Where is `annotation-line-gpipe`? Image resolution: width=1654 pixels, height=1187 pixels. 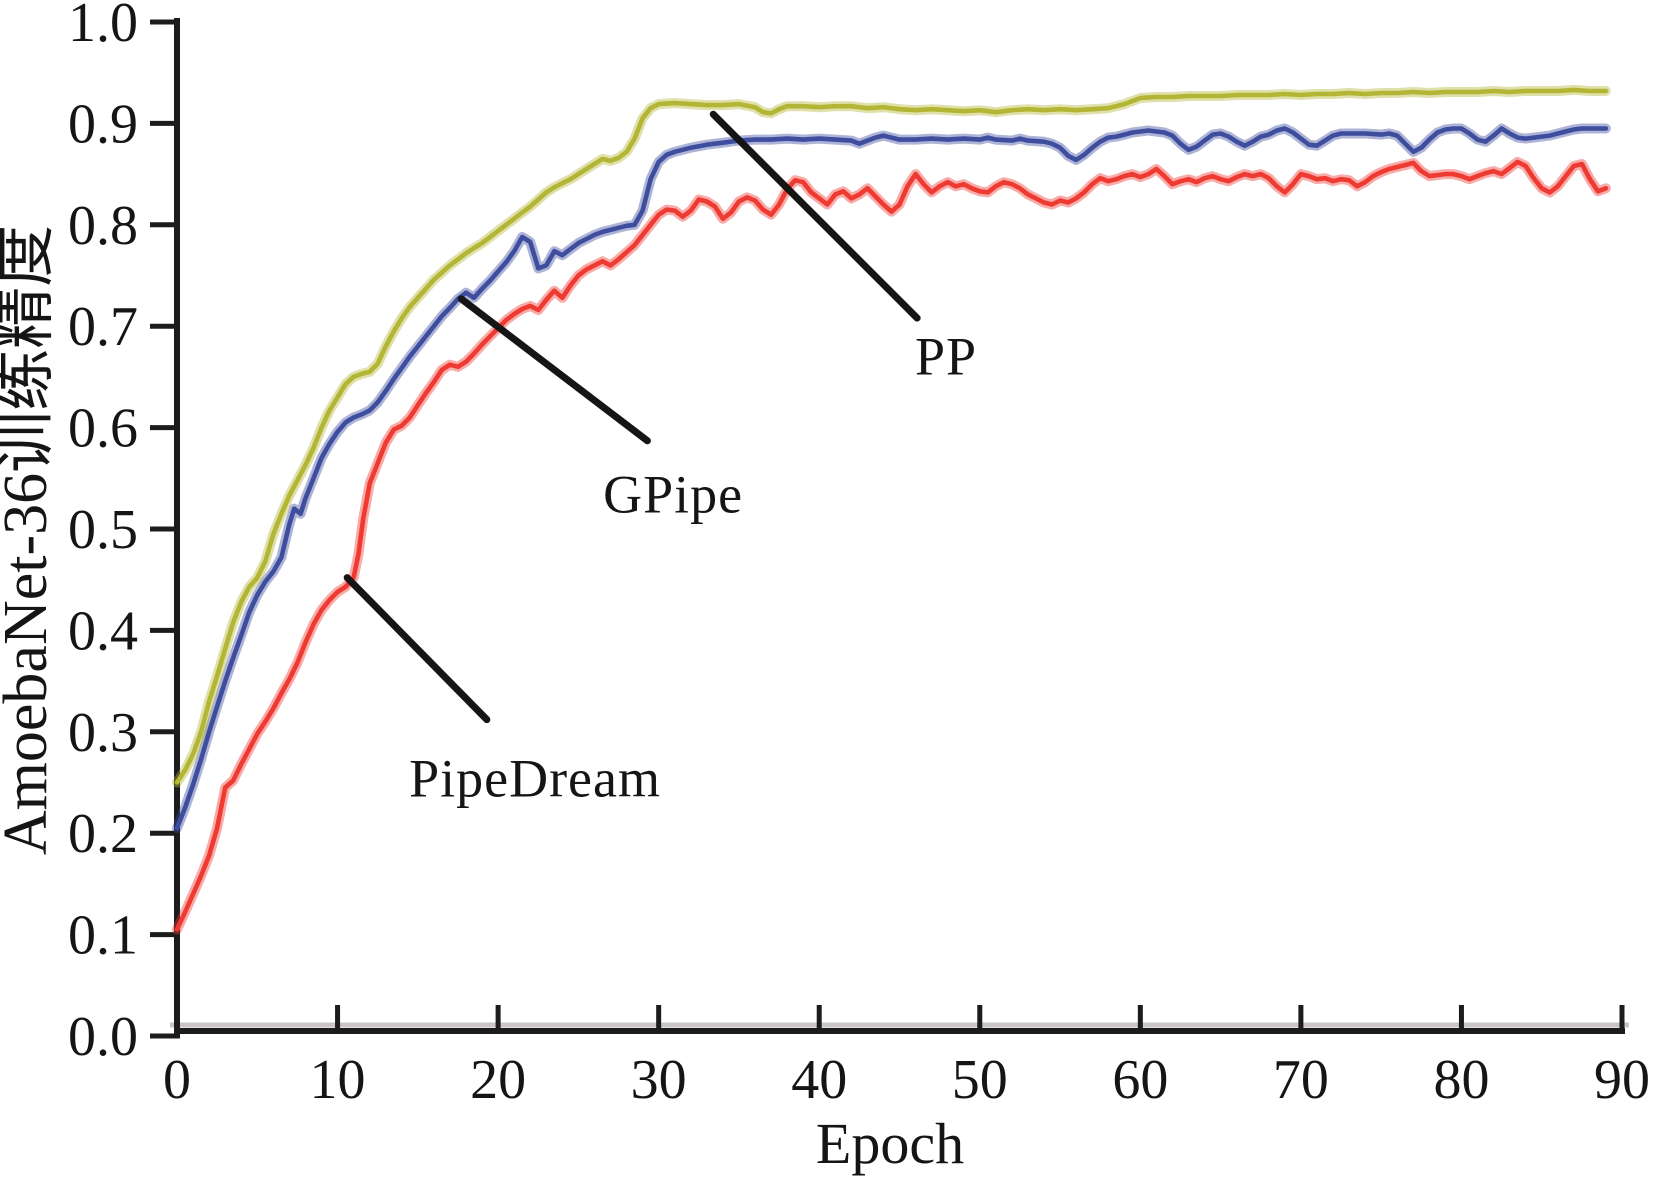 annotation-line-gpipe is located at coordinates (554, 370).